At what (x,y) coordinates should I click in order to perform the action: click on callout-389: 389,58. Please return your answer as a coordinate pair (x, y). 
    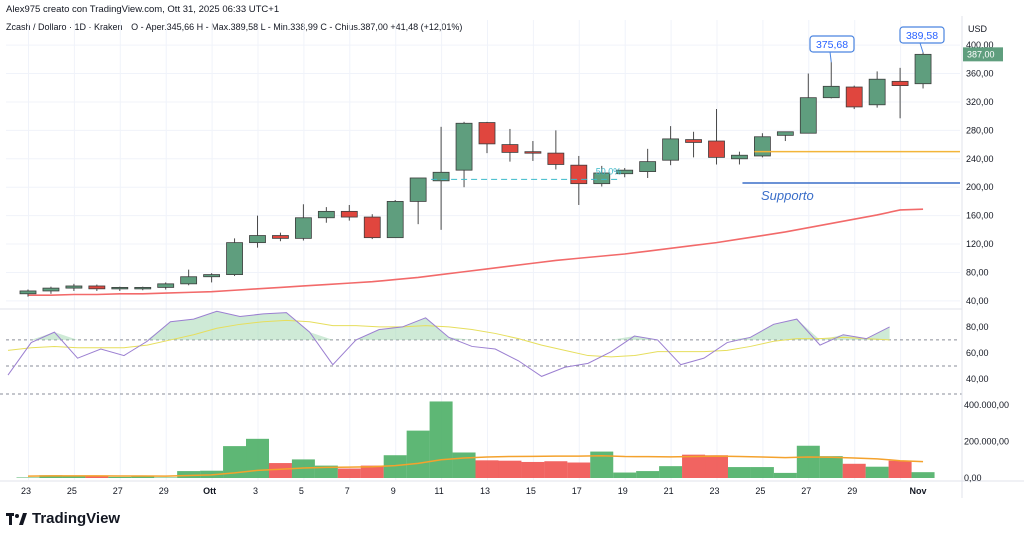
    Looking at the image, I should click on (922, 39).